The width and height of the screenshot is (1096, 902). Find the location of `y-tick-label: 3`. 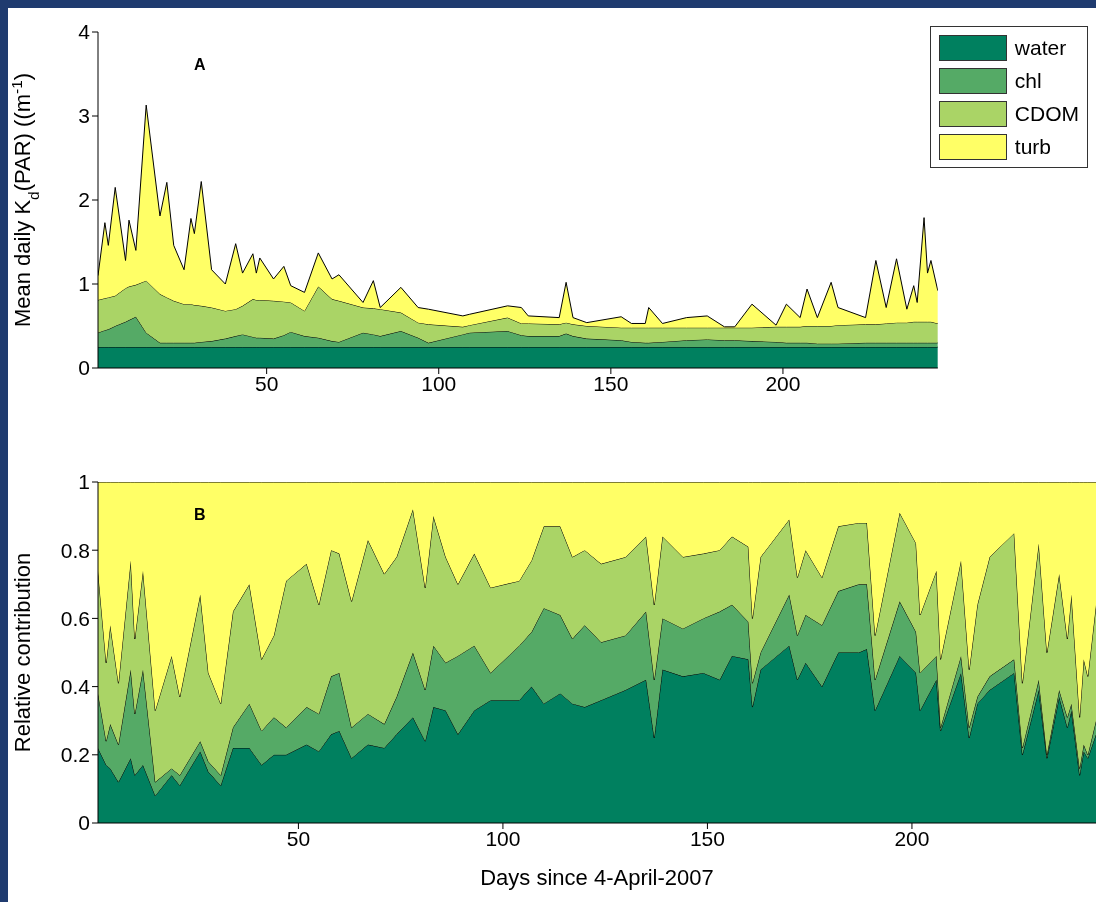

y-tick-label: 3 is located at coordinates (84, 116).